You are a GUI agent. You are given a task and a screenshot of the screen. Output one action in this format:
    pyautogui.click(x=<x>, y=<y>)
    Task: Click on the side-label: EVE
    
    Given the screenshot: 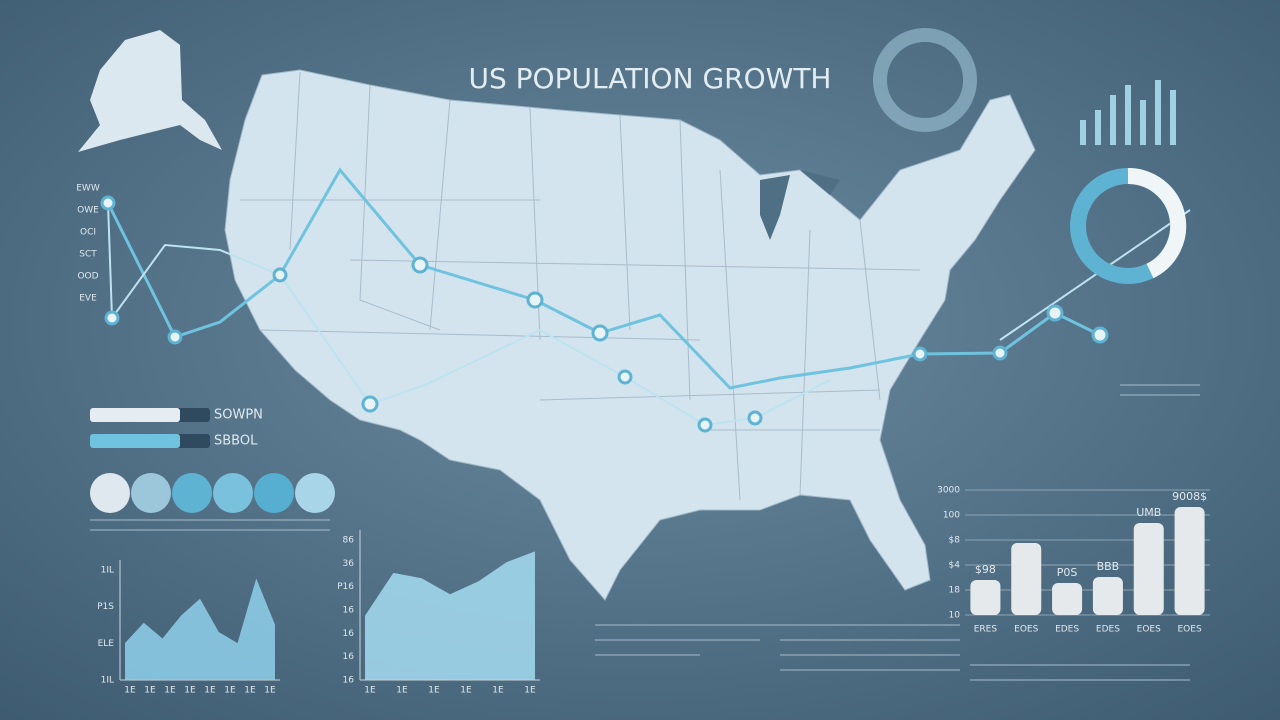 What is the action you would take?
    pyautogui.click(x=88, y=299)
    